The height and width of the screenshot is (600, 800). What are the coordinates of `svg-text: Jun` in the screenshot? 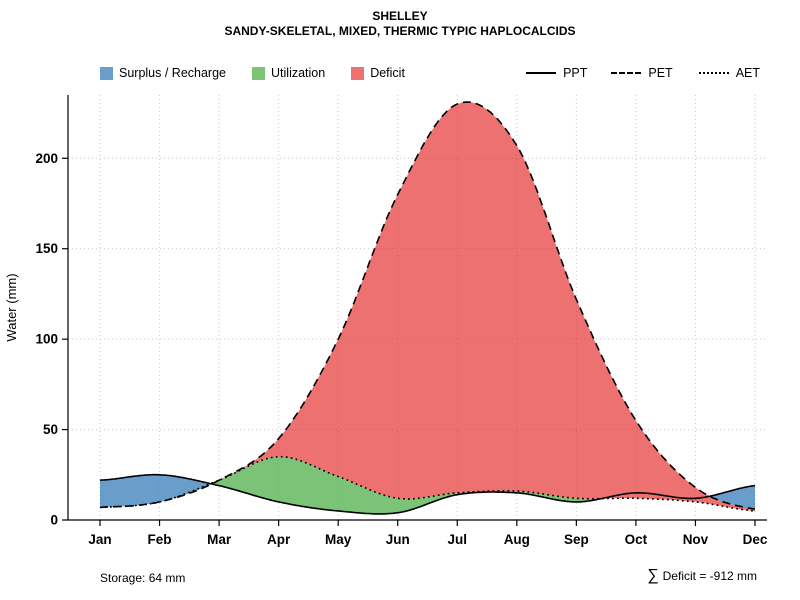 It's located at (398, 539).